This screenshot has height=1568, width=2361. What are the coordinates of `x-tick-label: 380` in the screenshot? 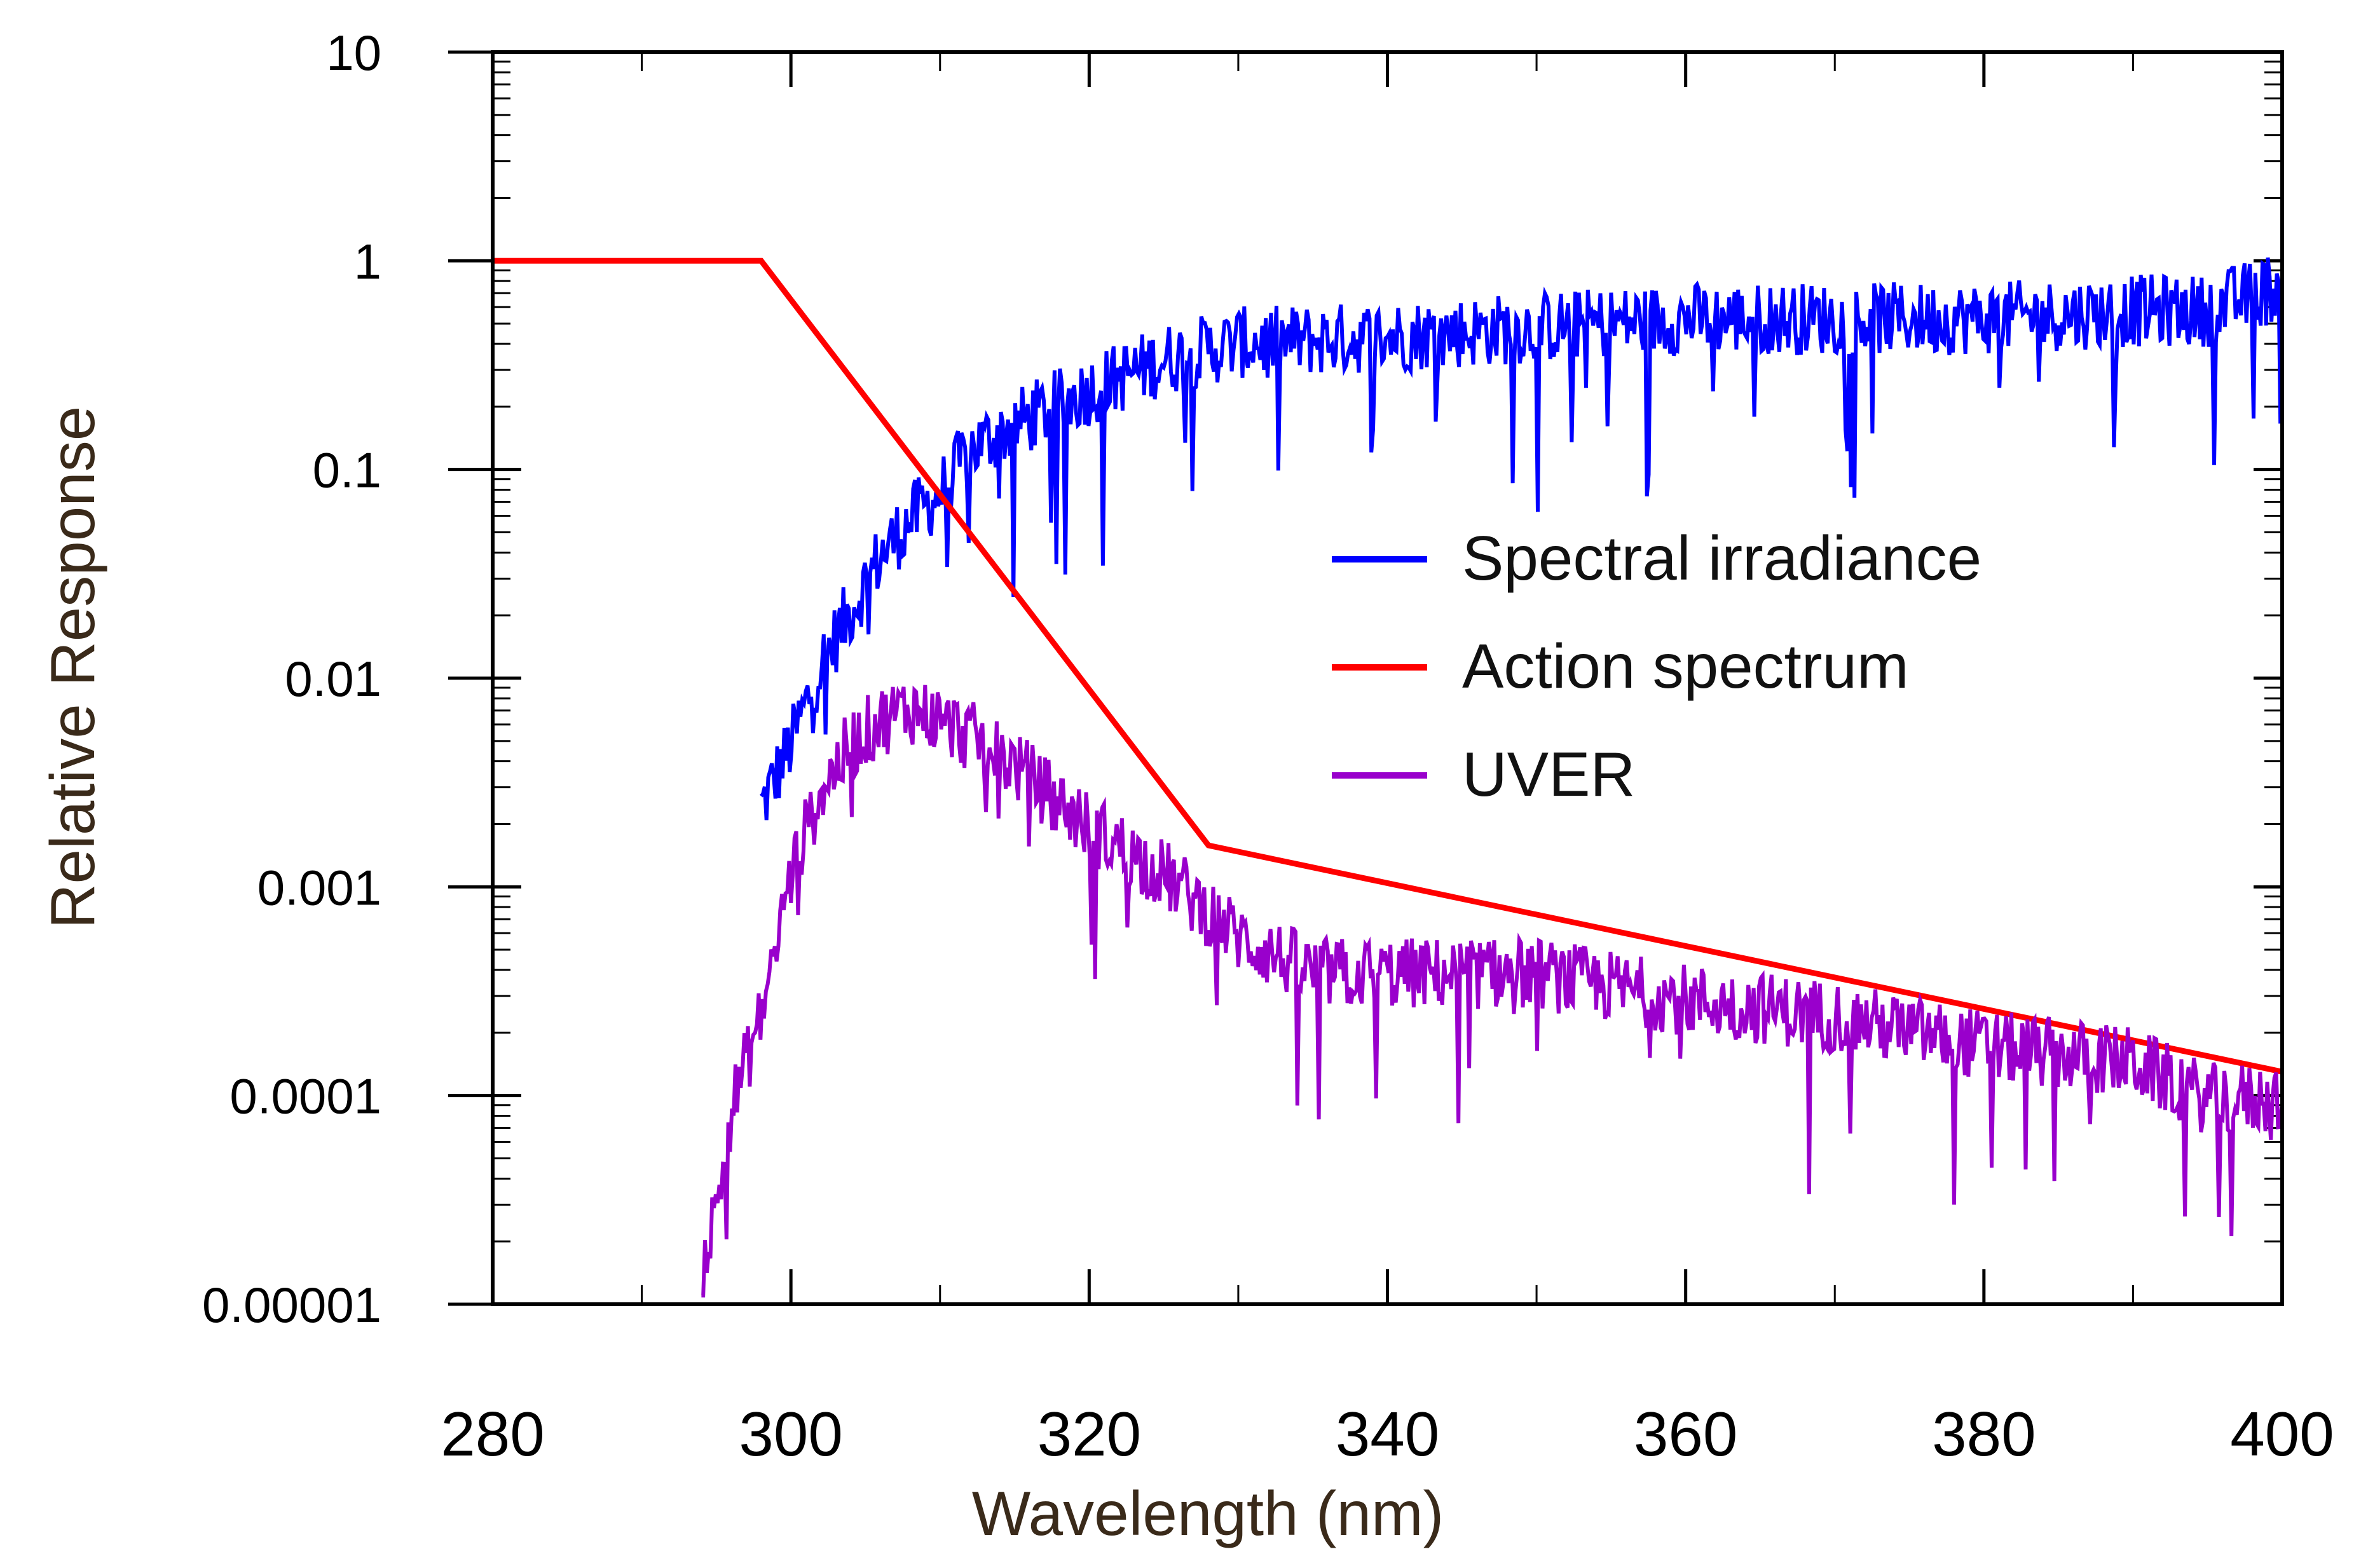 It's located at (1984, 1434).